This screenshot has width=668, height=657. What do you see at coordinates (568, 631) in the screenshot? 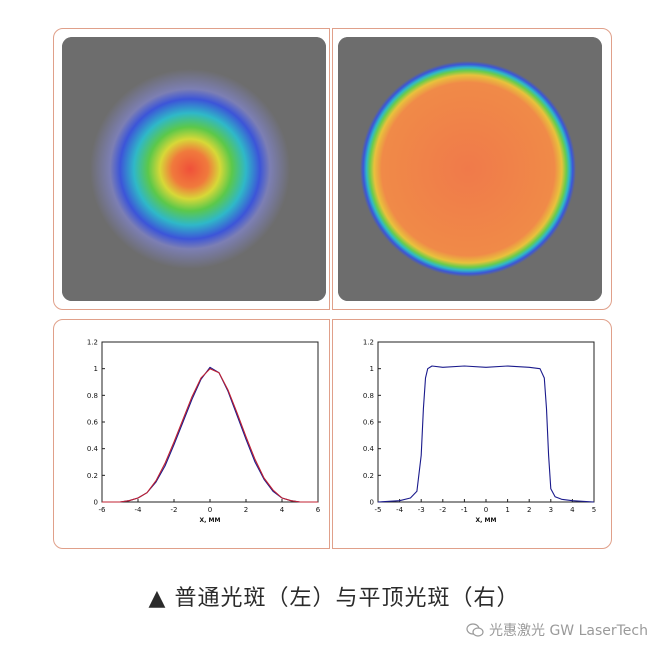
I see `watermark-text: 光惠激光 GW LaserTech` at bounding box center [568, 631].